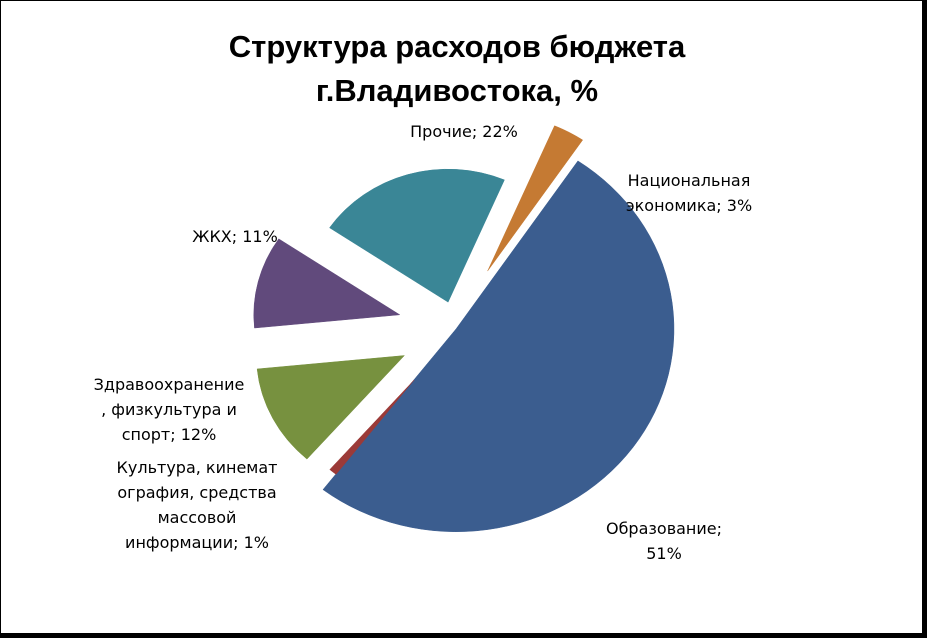 The width and height of the screenshot is (927, 638). I want to click on slice-label-5: Прочие; 22%, so click(464, 131).